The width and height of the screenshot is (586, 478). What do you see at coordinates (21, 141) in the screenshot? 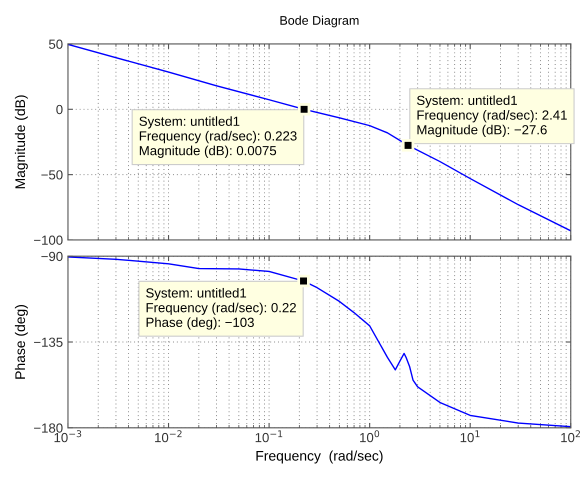
I see `y-axis-title: Magnitude (dB)` at bounding box center [21, 141].